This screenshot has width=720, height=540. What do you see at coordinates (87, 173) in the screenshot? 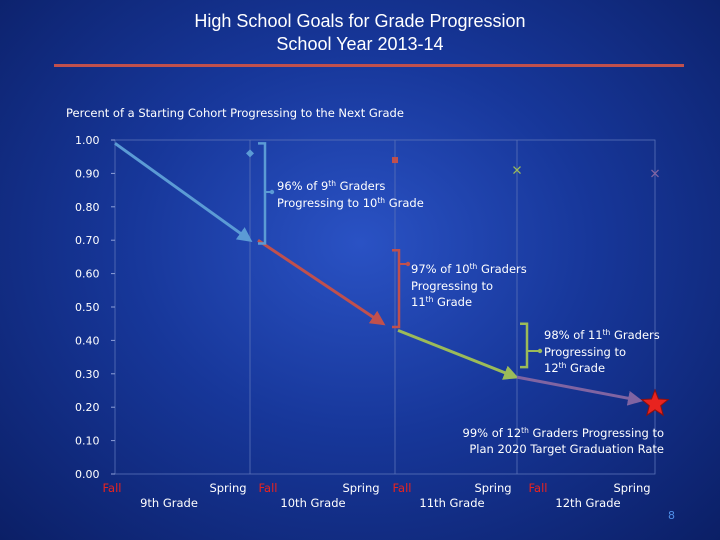
I see `y-tick-label: 0.90` at bounding box center [87, 173].